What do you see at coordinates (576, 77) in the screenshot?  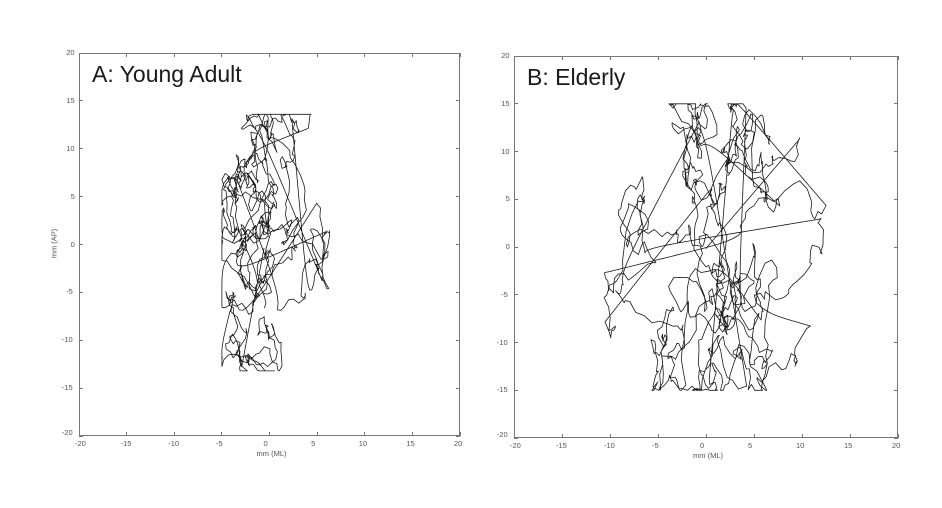 I see `panel-title-b: B: Elderly` at bounding box center [576, 77].